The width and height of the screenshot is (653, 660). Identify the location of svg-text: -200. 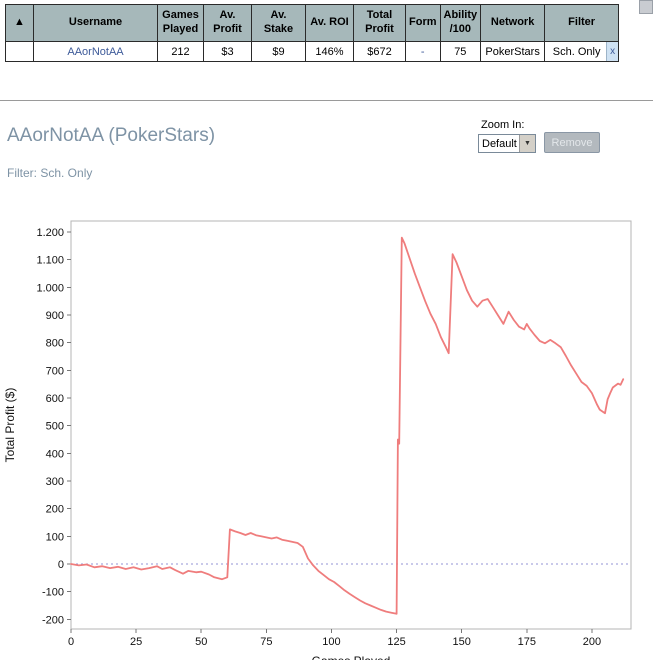
(53, 620).